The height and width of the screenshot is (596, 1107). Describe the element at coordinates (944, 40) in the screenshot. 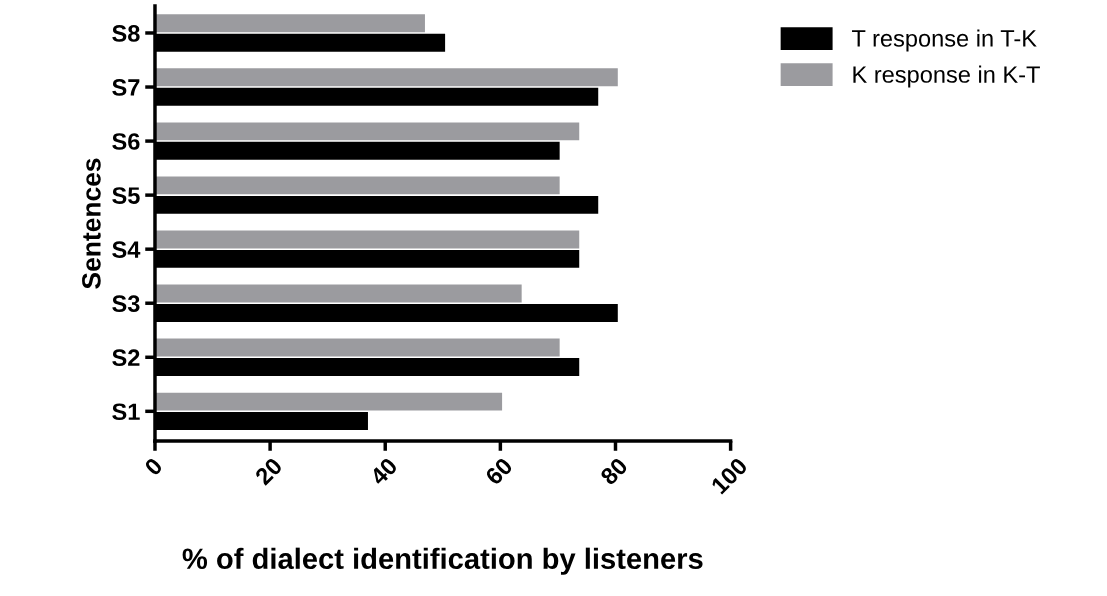

I see `legend-label: T response in T-K` at that location.